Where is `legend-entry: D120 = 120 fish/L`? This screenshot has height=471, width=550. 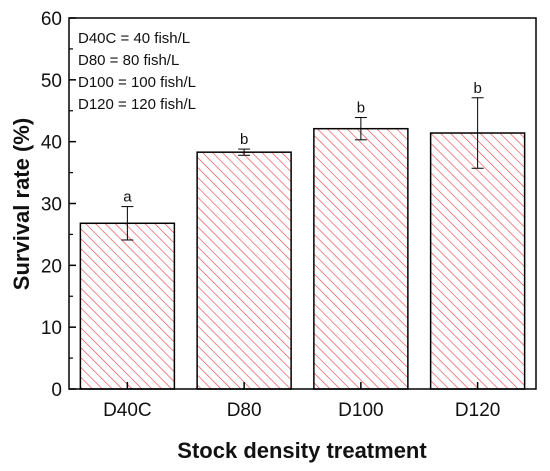 legend-entry: D120 = 120 fish/L is located at coordinates (137, 104).